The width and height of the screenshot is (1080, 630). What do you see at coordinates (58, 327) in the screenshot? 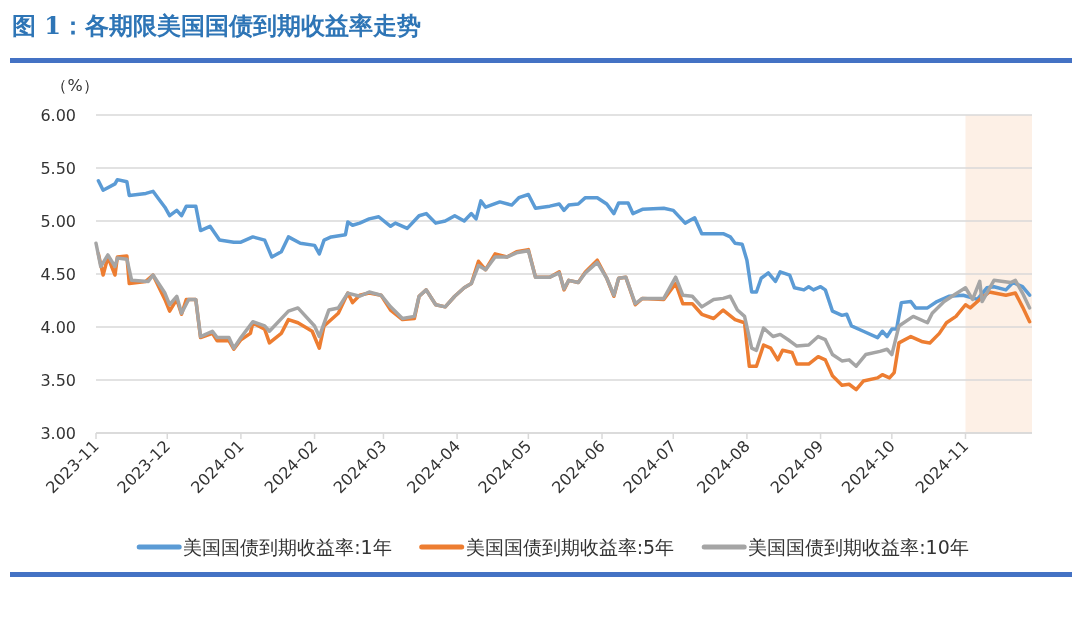
I see `y-tick-label: 4.00` at bounding box center [58, 327].